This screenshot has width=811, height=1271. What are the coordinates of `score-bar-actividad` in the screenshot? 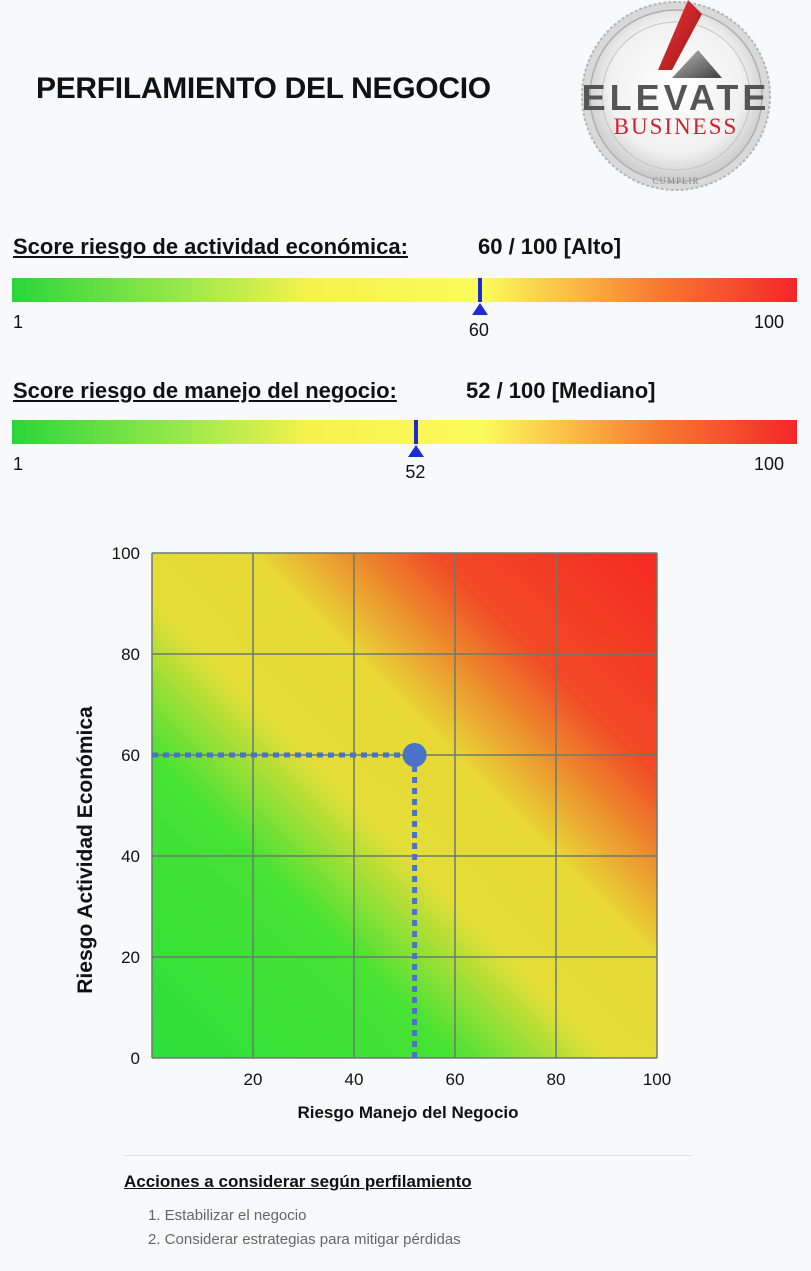 It's located at (404, 290).